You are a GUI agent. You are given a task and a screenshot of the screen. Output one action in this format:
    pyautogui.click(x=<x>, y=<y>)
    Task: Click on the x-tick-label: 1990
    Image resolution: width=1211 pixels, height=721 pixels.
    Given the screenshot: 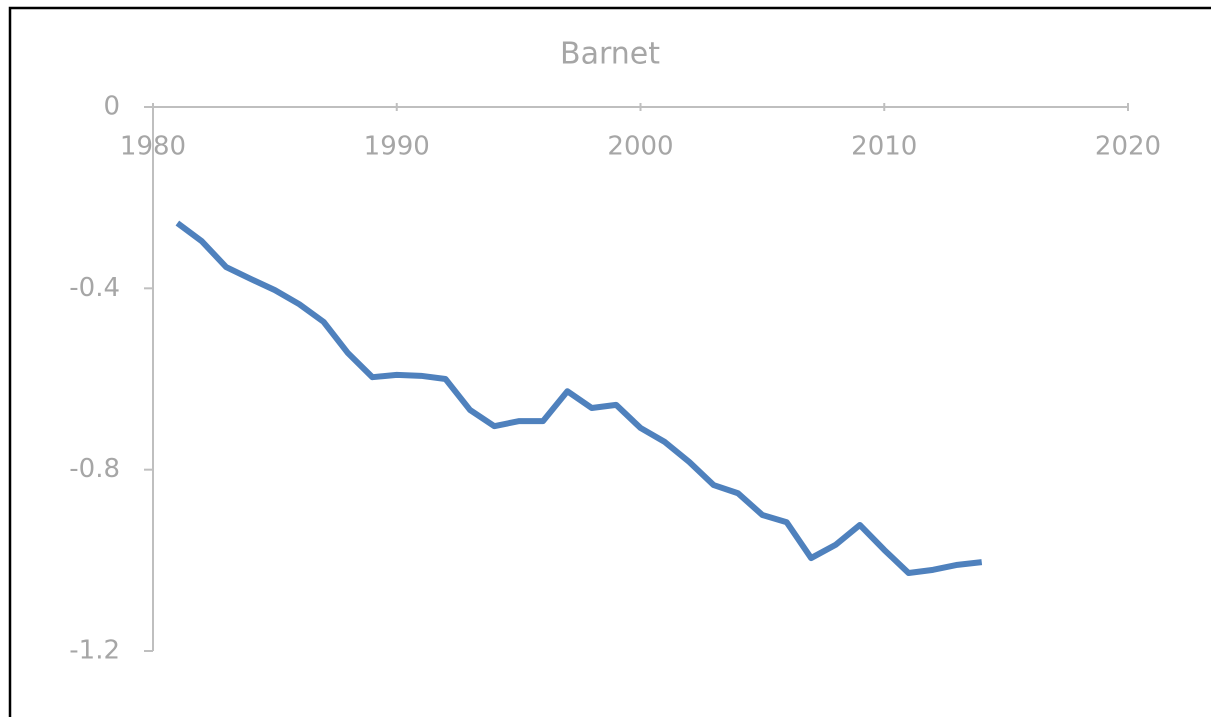 What is the action you would take?
    pyautogui.click(x=397, y=147)
    